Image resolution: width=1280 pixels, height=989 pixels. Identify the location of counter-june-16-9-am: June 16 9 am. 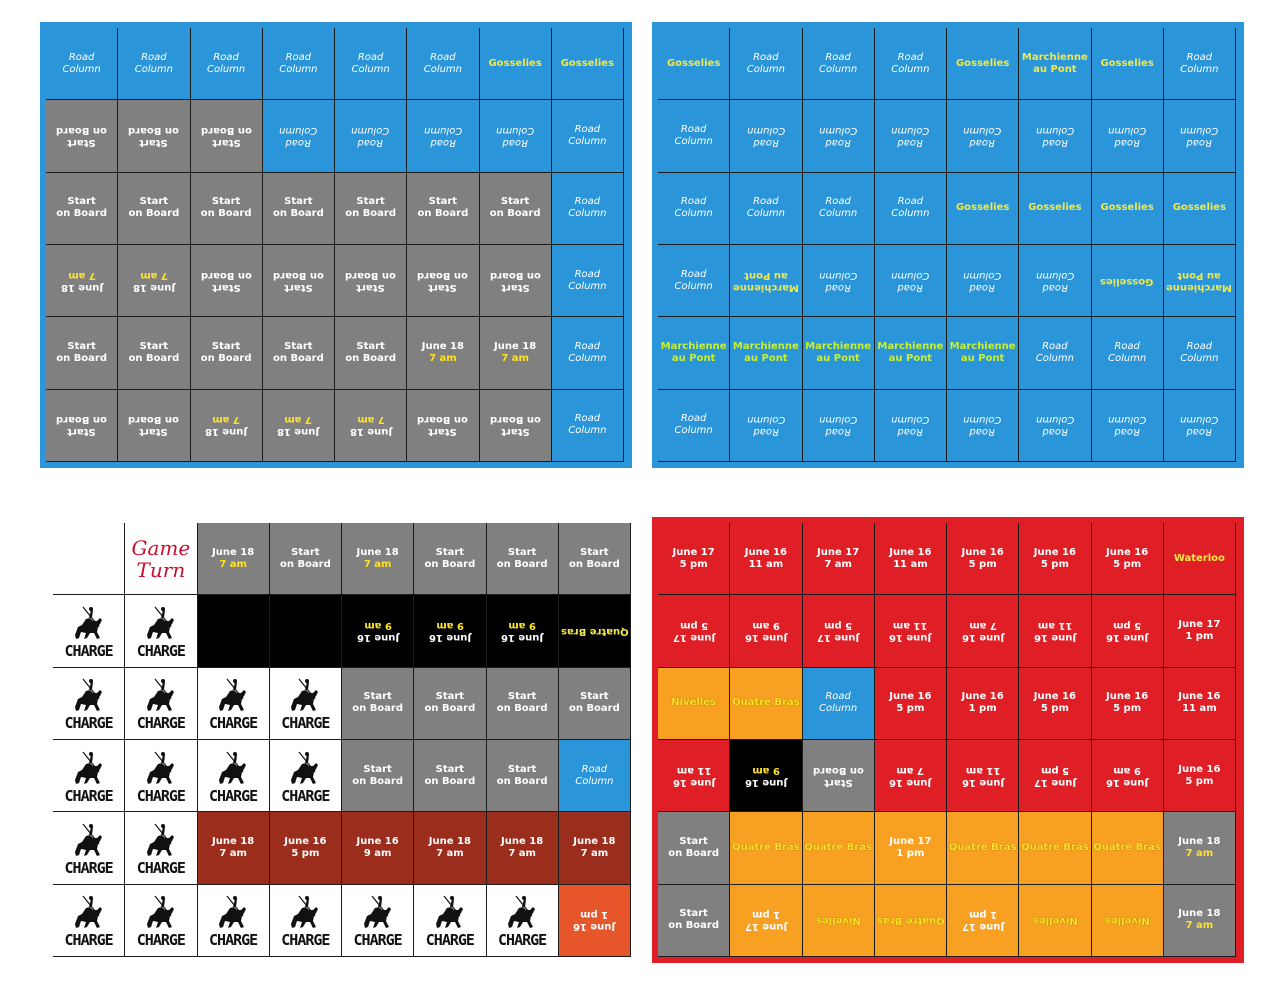
(450, 631).